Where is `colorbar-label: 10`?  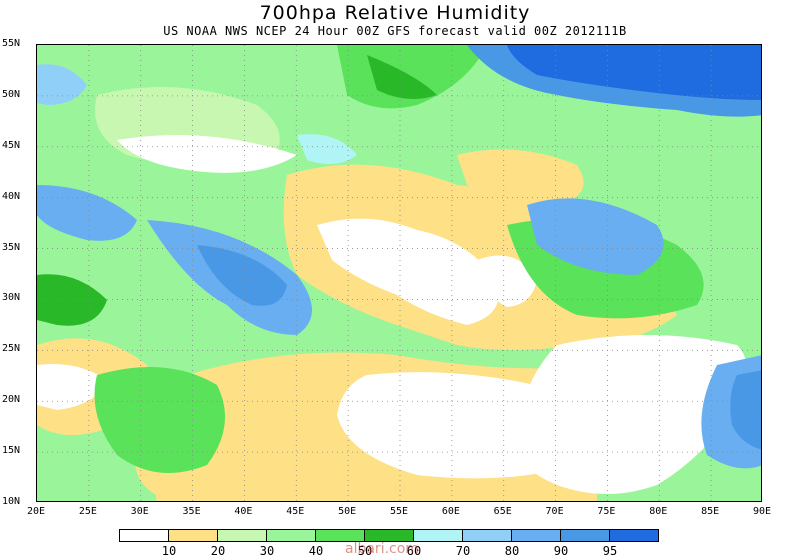 colorbar-label: 10 is located at coordinates (169, 551).